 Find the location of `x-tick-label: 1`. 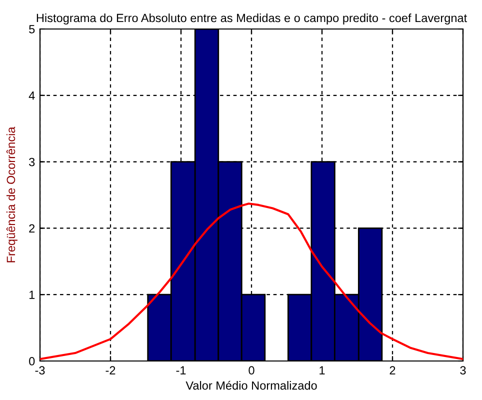

x-tick-label: 1 is located at coordinates (322, 370).